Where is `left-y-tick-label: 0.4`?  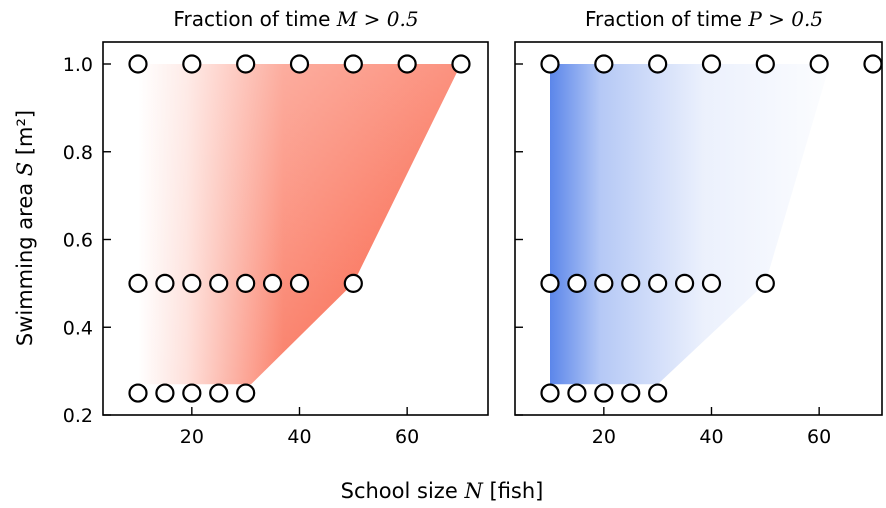 left-y-tick-label: 0.4 is located at coordinates (78, 328).